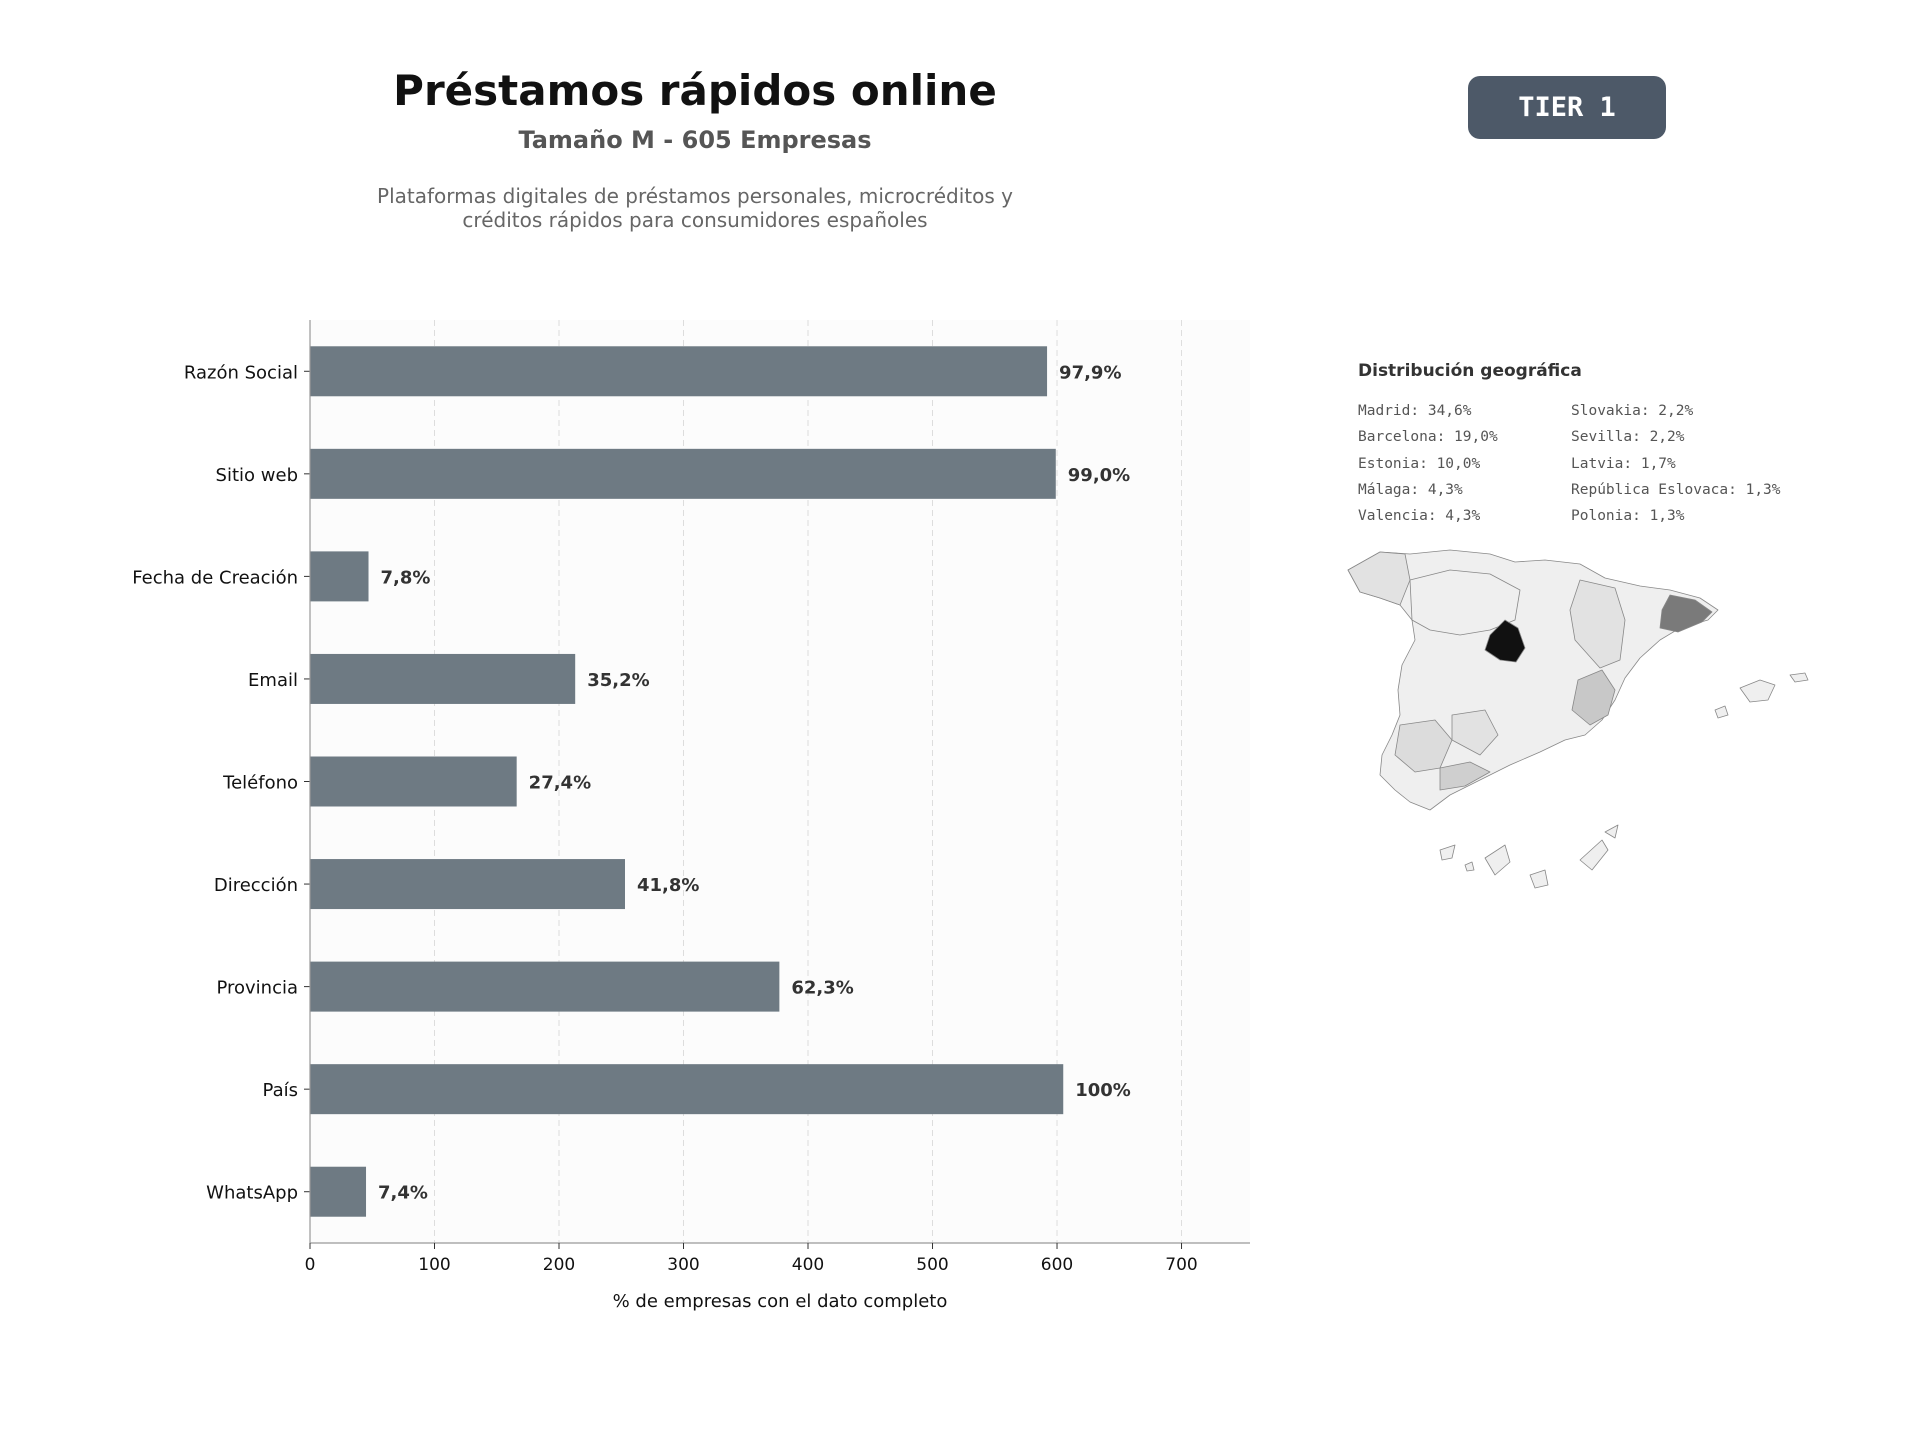  Describe the element at coordinates (241, 372) in the screenshot. I see `y-tick-label: Razón Social` at that location.